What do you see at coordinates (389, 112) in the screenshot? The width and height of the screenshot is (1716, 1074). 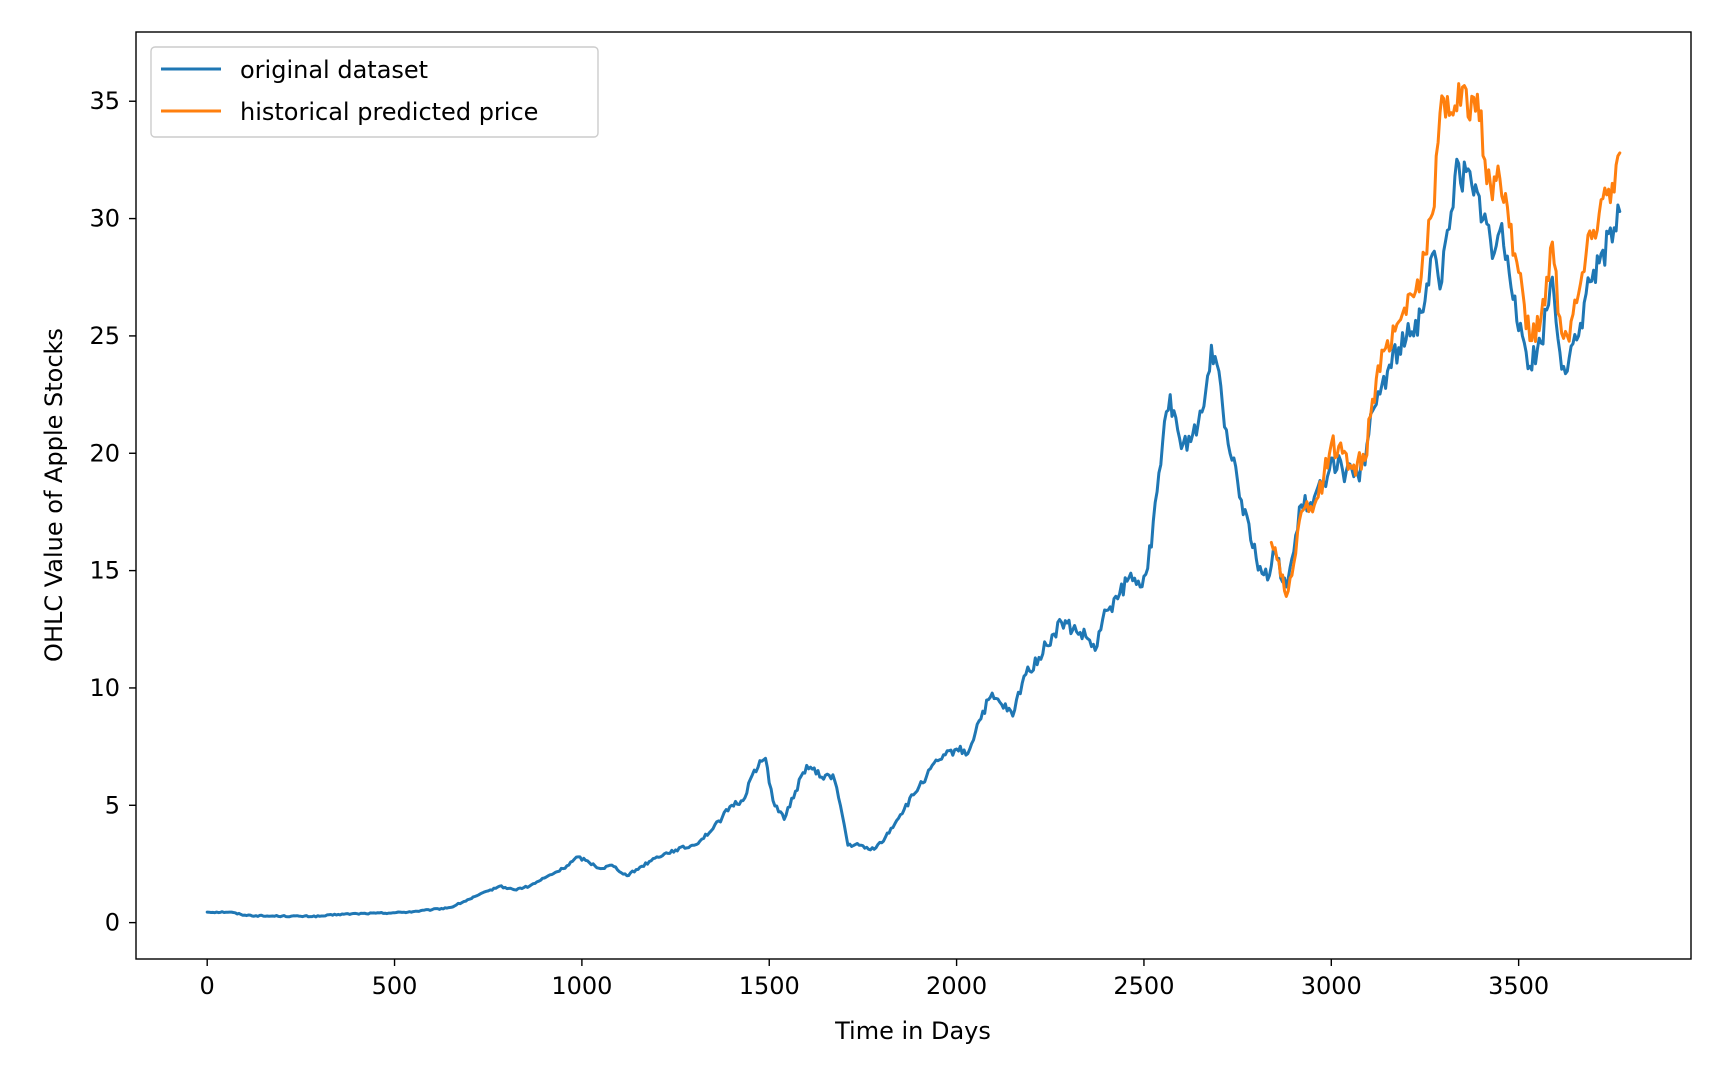 I see `legend-label-predicted: historical predicted price` at bounding box center [389, 112].